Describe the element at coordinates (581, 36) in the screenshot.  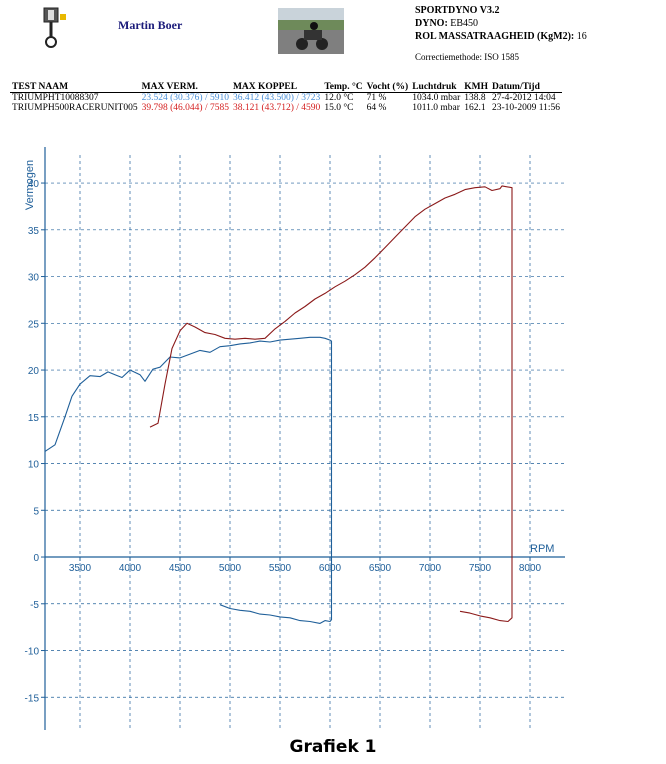
I see `inertia-value: 16` at that location.